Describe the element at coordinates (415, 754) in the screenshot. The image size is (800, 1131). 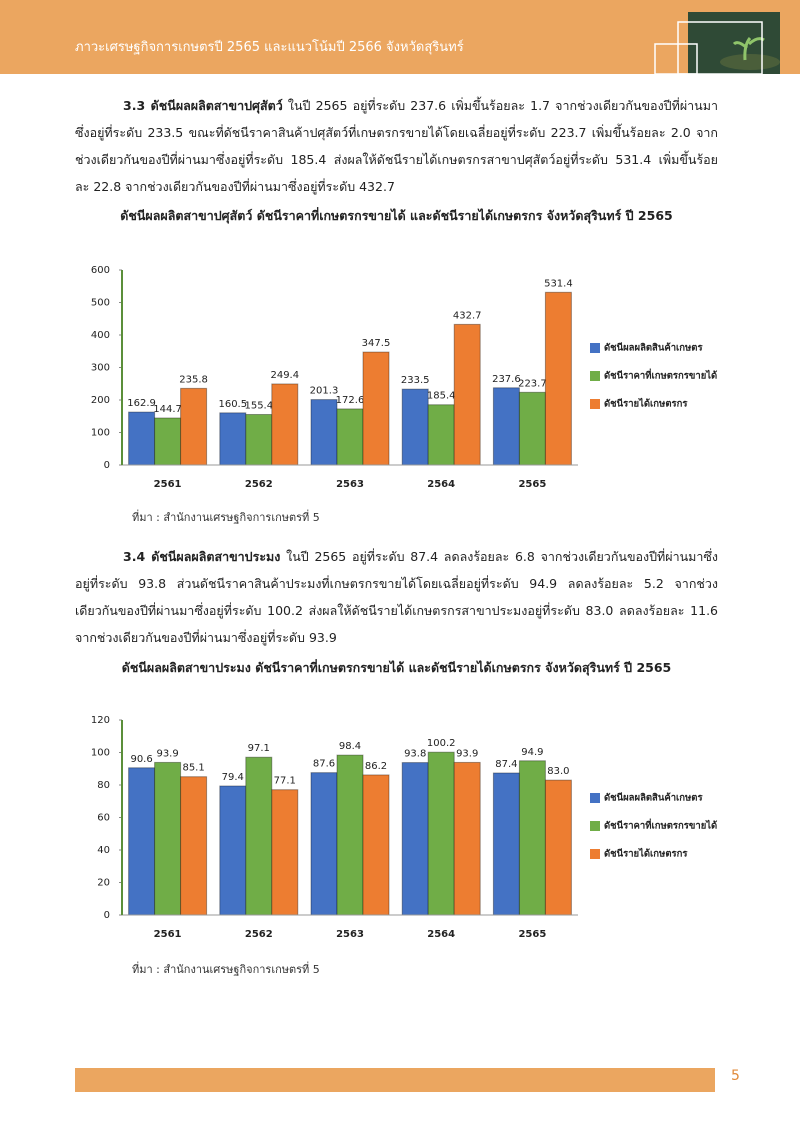
I see `data-label: 93.8` at that location.